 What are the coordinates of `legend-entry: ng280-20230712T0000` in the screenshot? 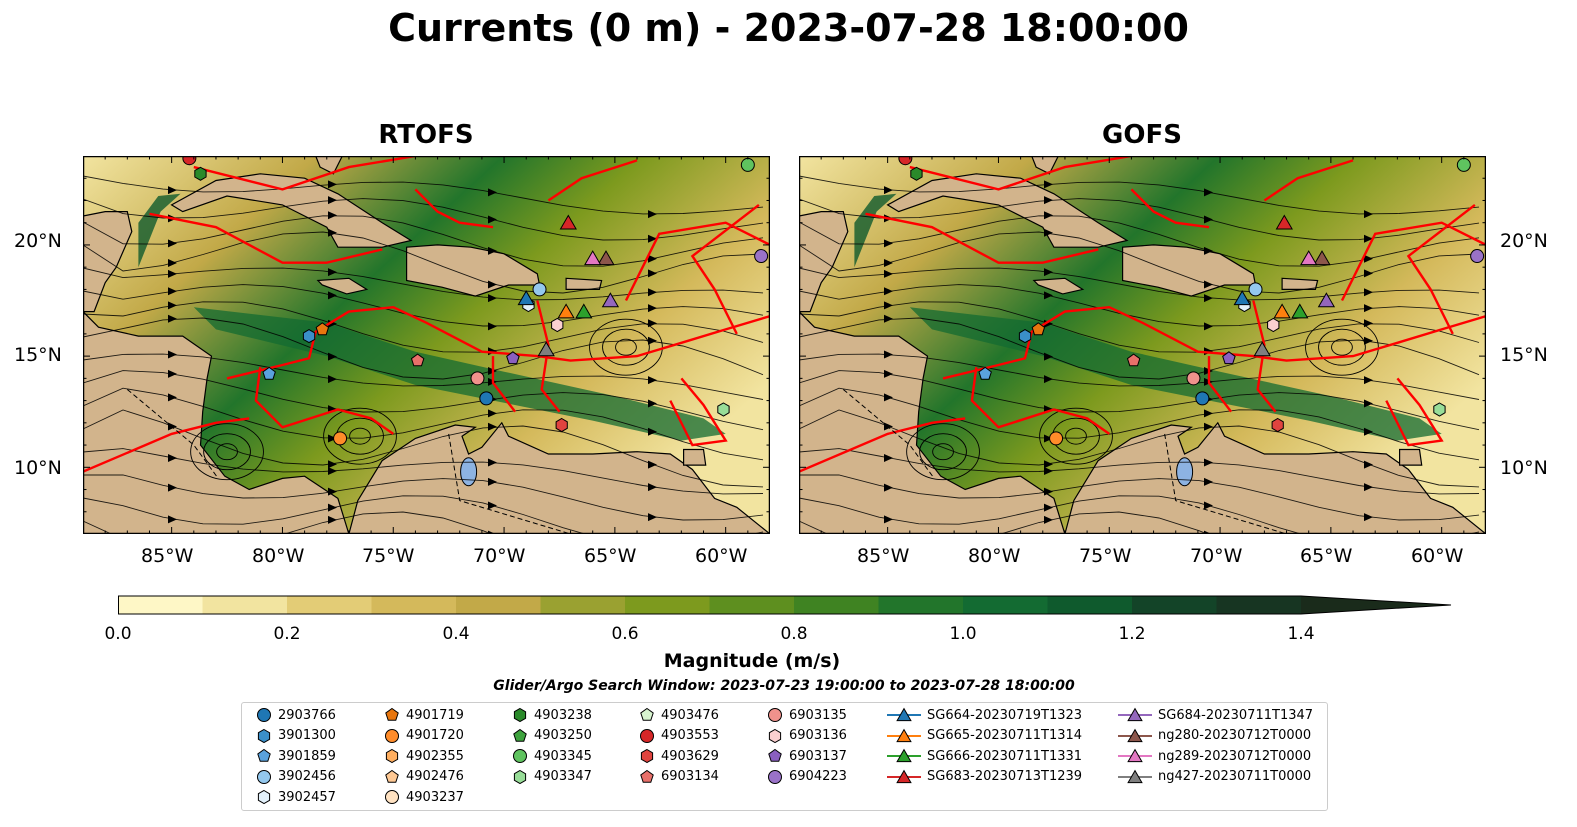 It's located at (1214, 736).